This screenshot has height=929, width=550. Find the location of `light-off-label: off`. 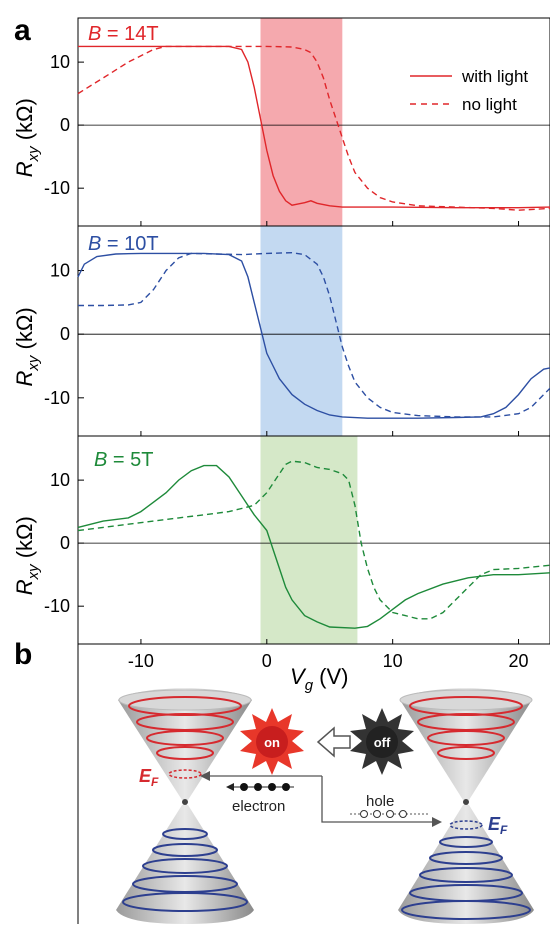

light-off-label: off is located at coordinates (382, 742).